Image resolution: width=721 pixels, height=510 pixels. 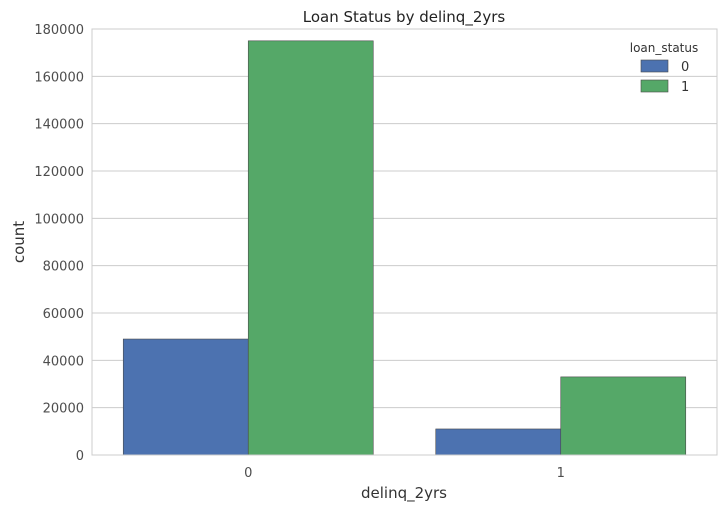 I want to click on legend-title: loan_status, so click(x=664, y=48).